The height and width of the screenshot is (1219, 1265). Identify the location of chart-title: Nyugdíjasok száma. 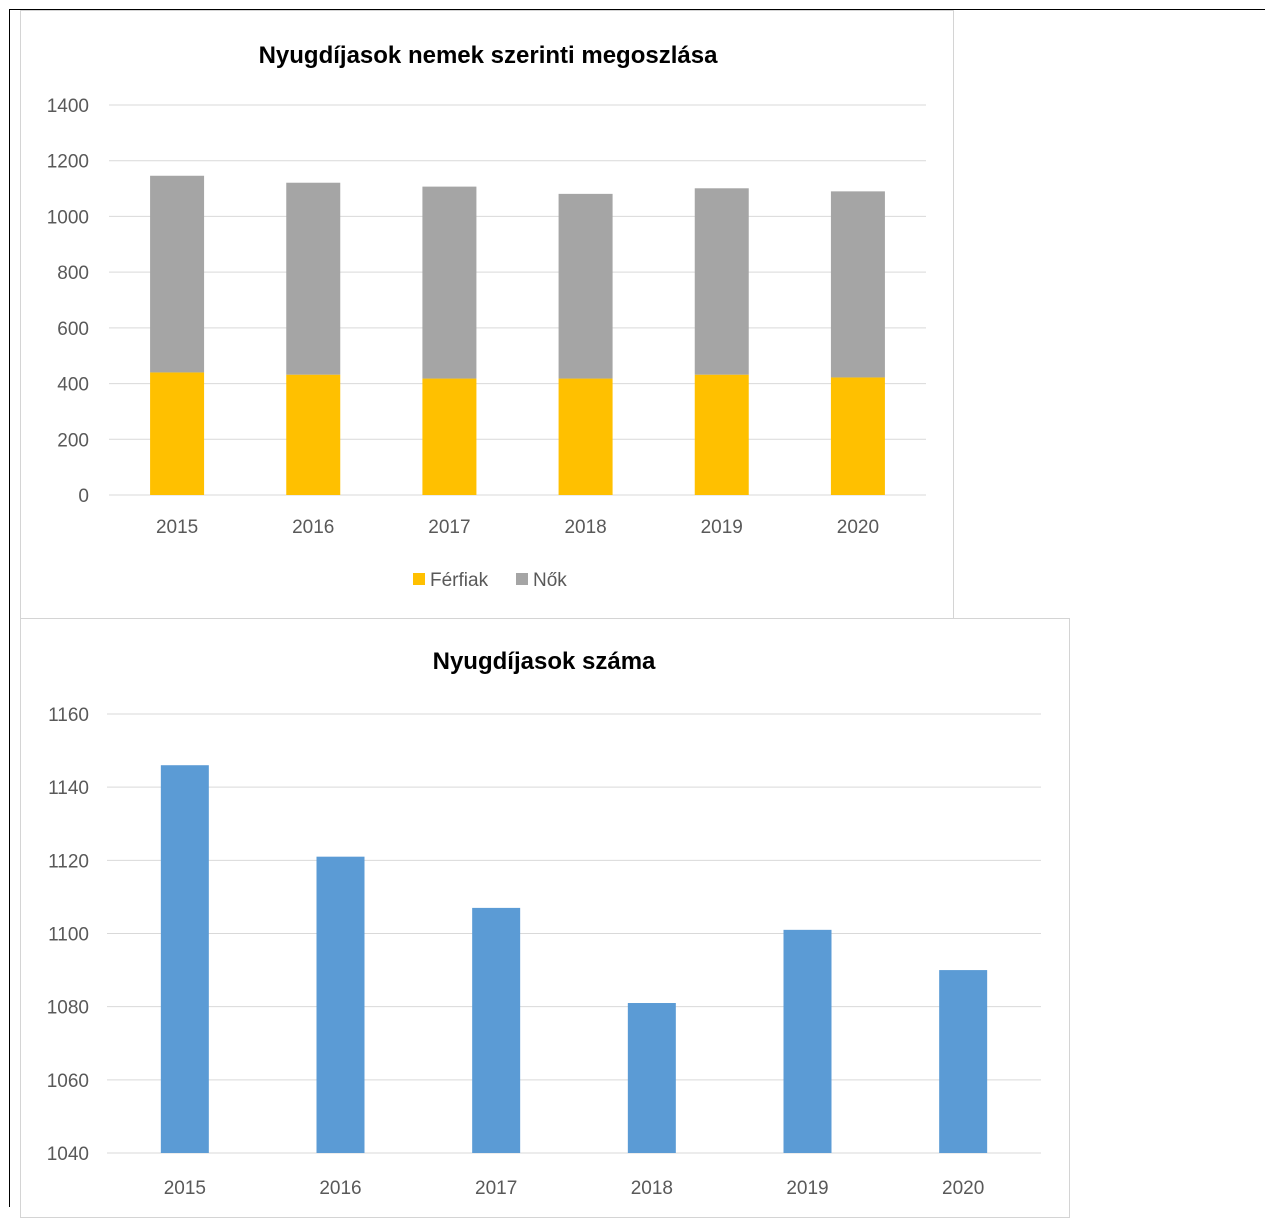
(544, 661).